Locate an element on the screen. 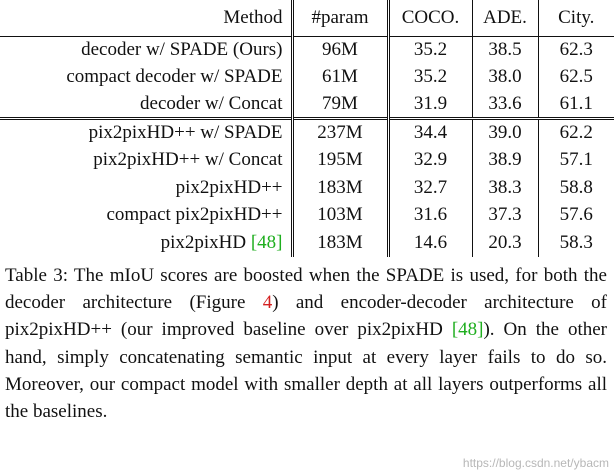  city-cell: 58.8 is located at coordinates (576, 187).